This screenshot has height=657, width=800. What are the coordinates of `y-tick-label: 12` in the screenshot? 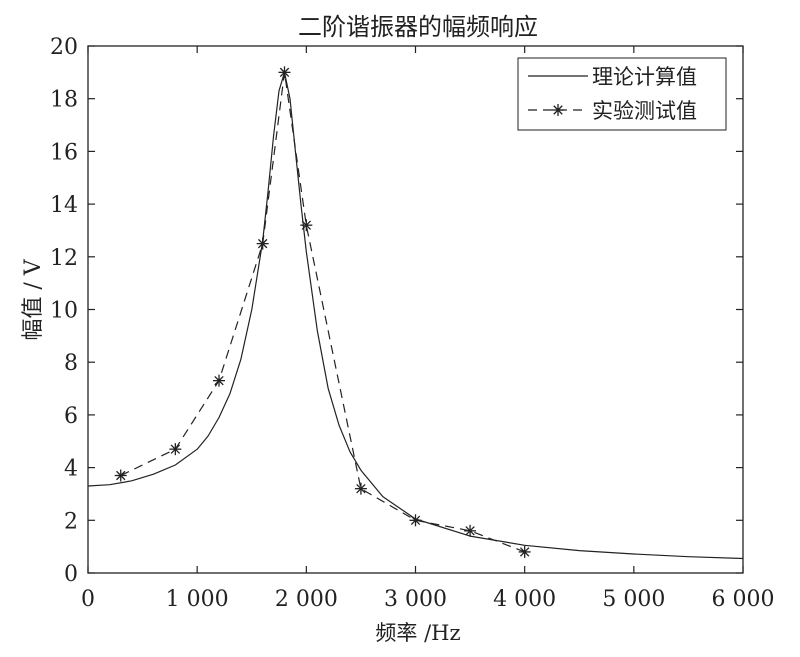 It's located at (64, 258).